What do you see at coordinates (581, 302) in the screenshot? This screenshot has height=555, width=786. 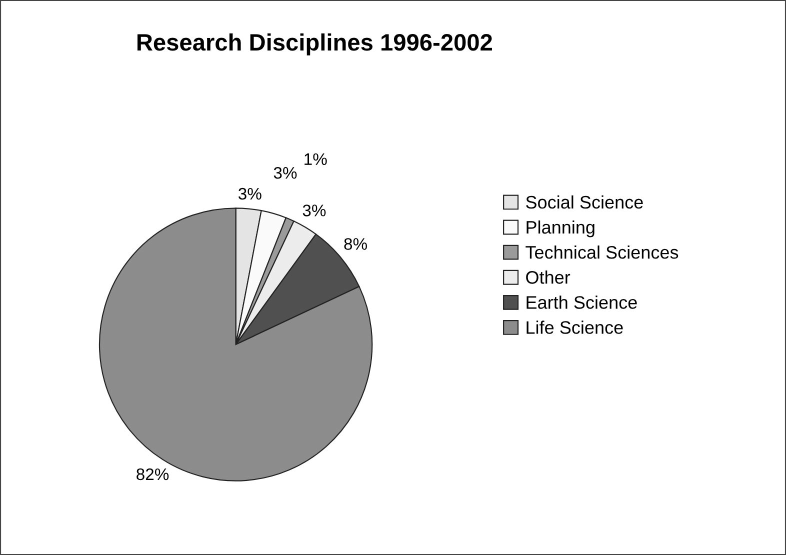 I see `legend-label: Earth Science` at bounding box center [581, 302].